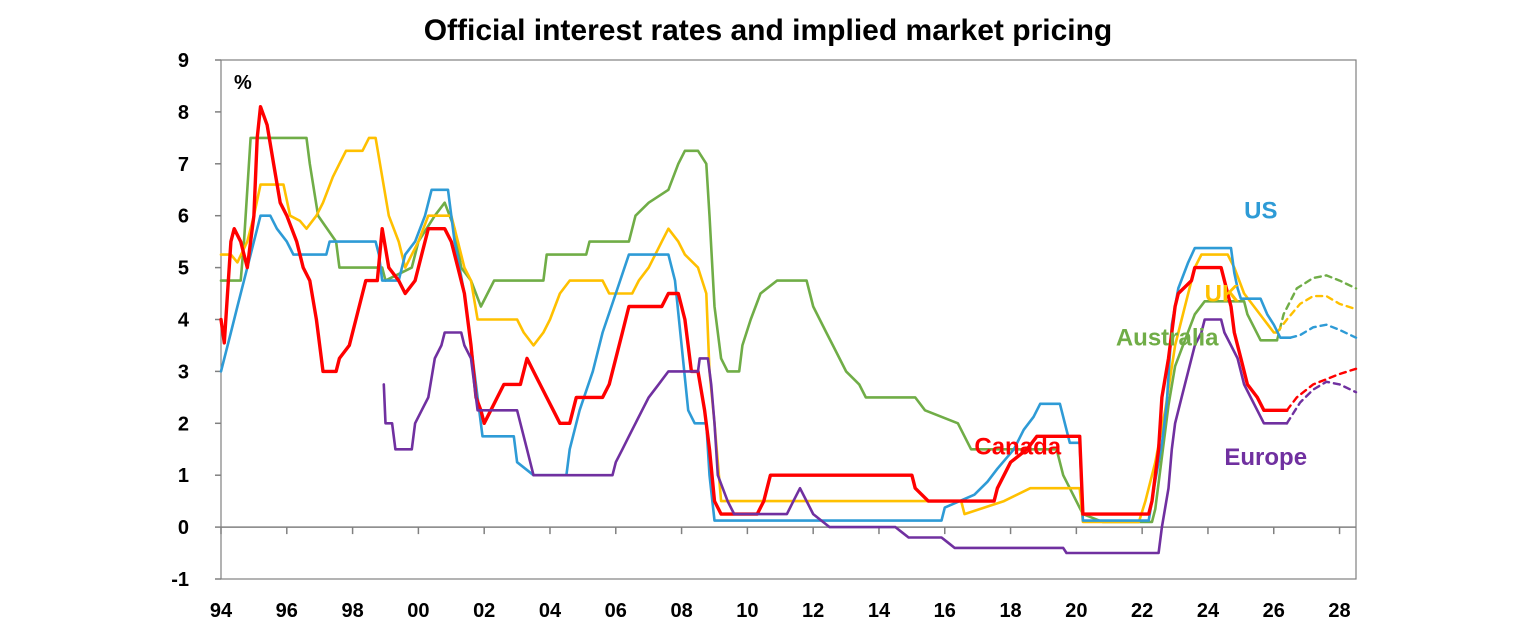 This screenshot has width=1536, height=630. I want to click on y-tick-label: 9, so click(183, 61).